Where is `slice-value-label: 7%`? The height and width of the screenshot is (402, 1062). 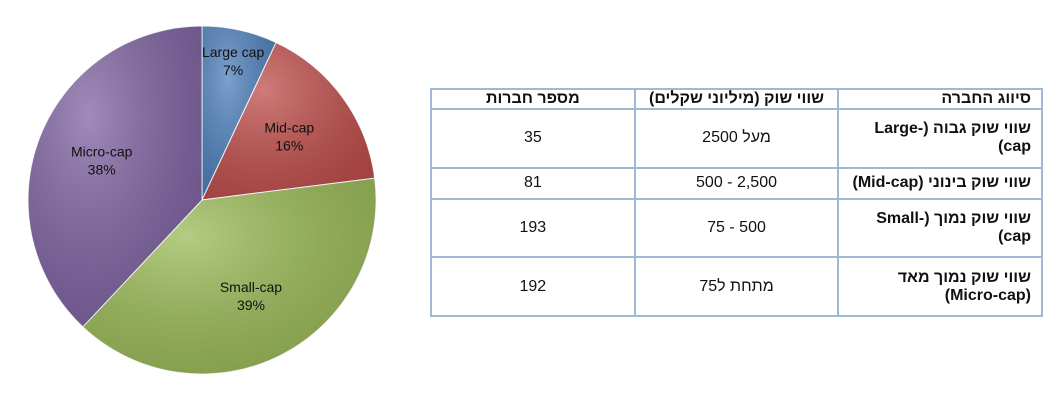 slice-value-label: 7% is located at coordinates (233, 70).